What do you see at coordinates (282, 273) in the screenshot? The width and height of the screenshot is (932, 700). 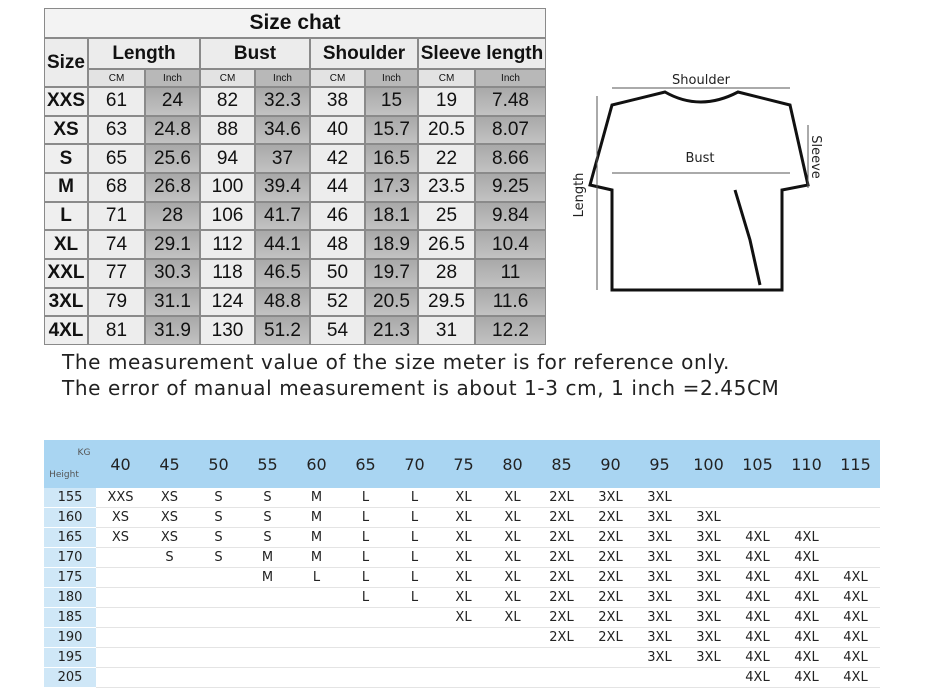 I see `value-cell: 46.5` at bounding box center [282, 273].